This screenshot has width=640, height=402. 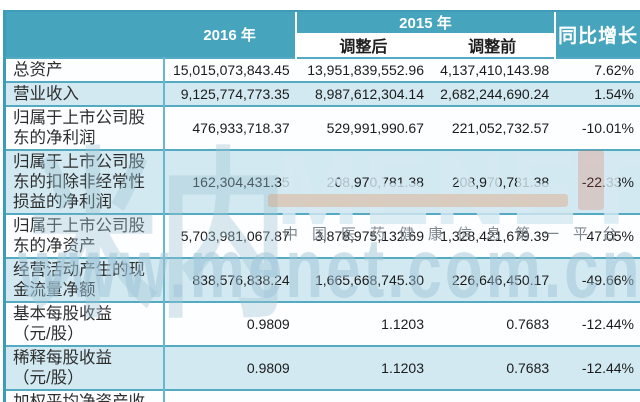 What do you see at coordinates (230, 235) in the screenshot?
I see `value-2016: 5,703,981,067.87` at bounding box center [230, 235].